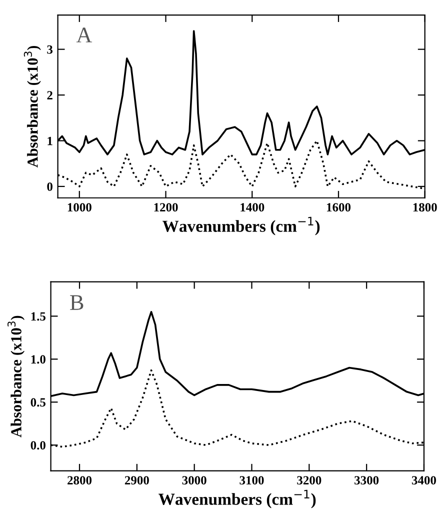 The image size is (438, 518). Describe the element at coordinates (38, 402) in the screenshot. I see `y-tick-label: 0.5` at that location.